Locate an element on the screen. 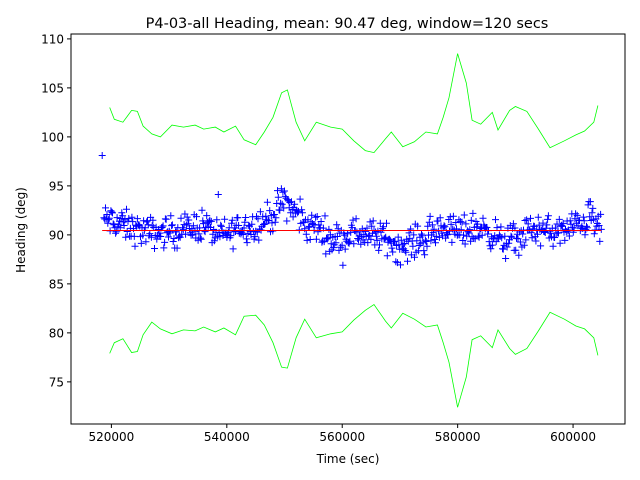 The width and height of the screenshot is (640, 480). y-tick-label: 85 is located at coordinates (56, 284).